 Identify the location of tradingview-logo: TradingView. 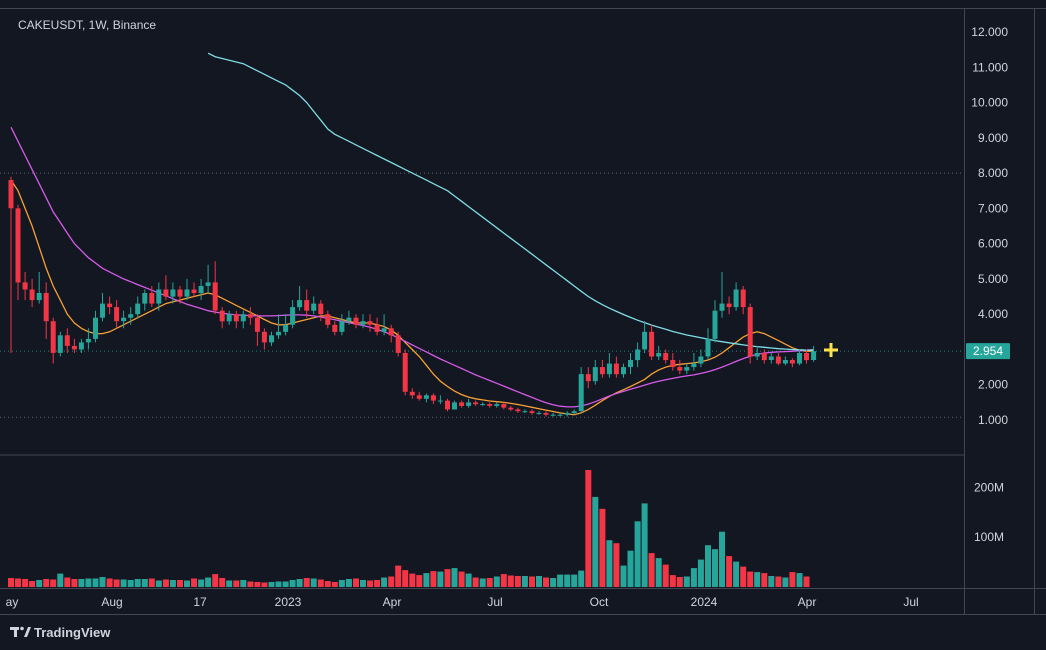
(60, 632).